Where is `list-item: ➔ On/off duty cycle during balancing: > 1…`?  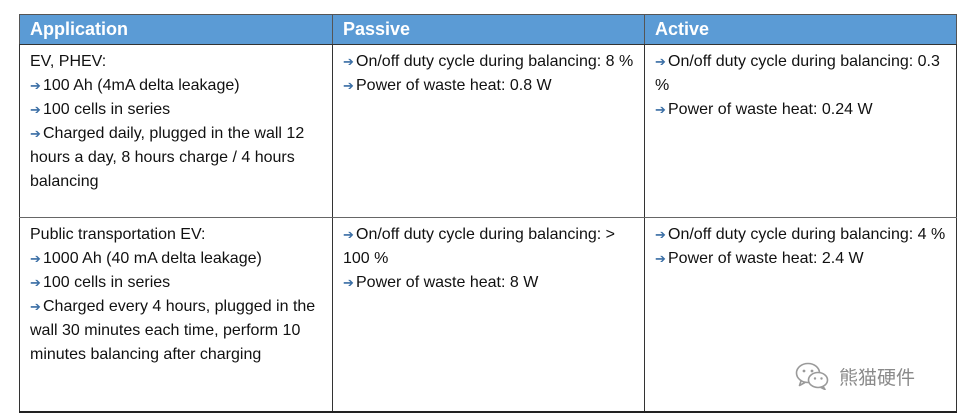 list-item: ➔ On/off duty cycle during balancing: > 1… is located at coordinates (488, 247).